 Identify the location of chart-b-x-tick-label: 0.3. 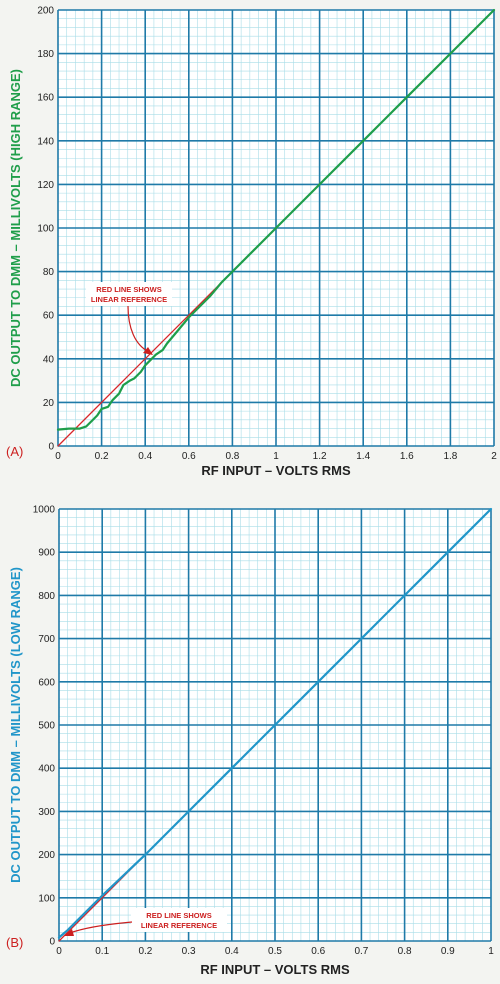
(189, 951).